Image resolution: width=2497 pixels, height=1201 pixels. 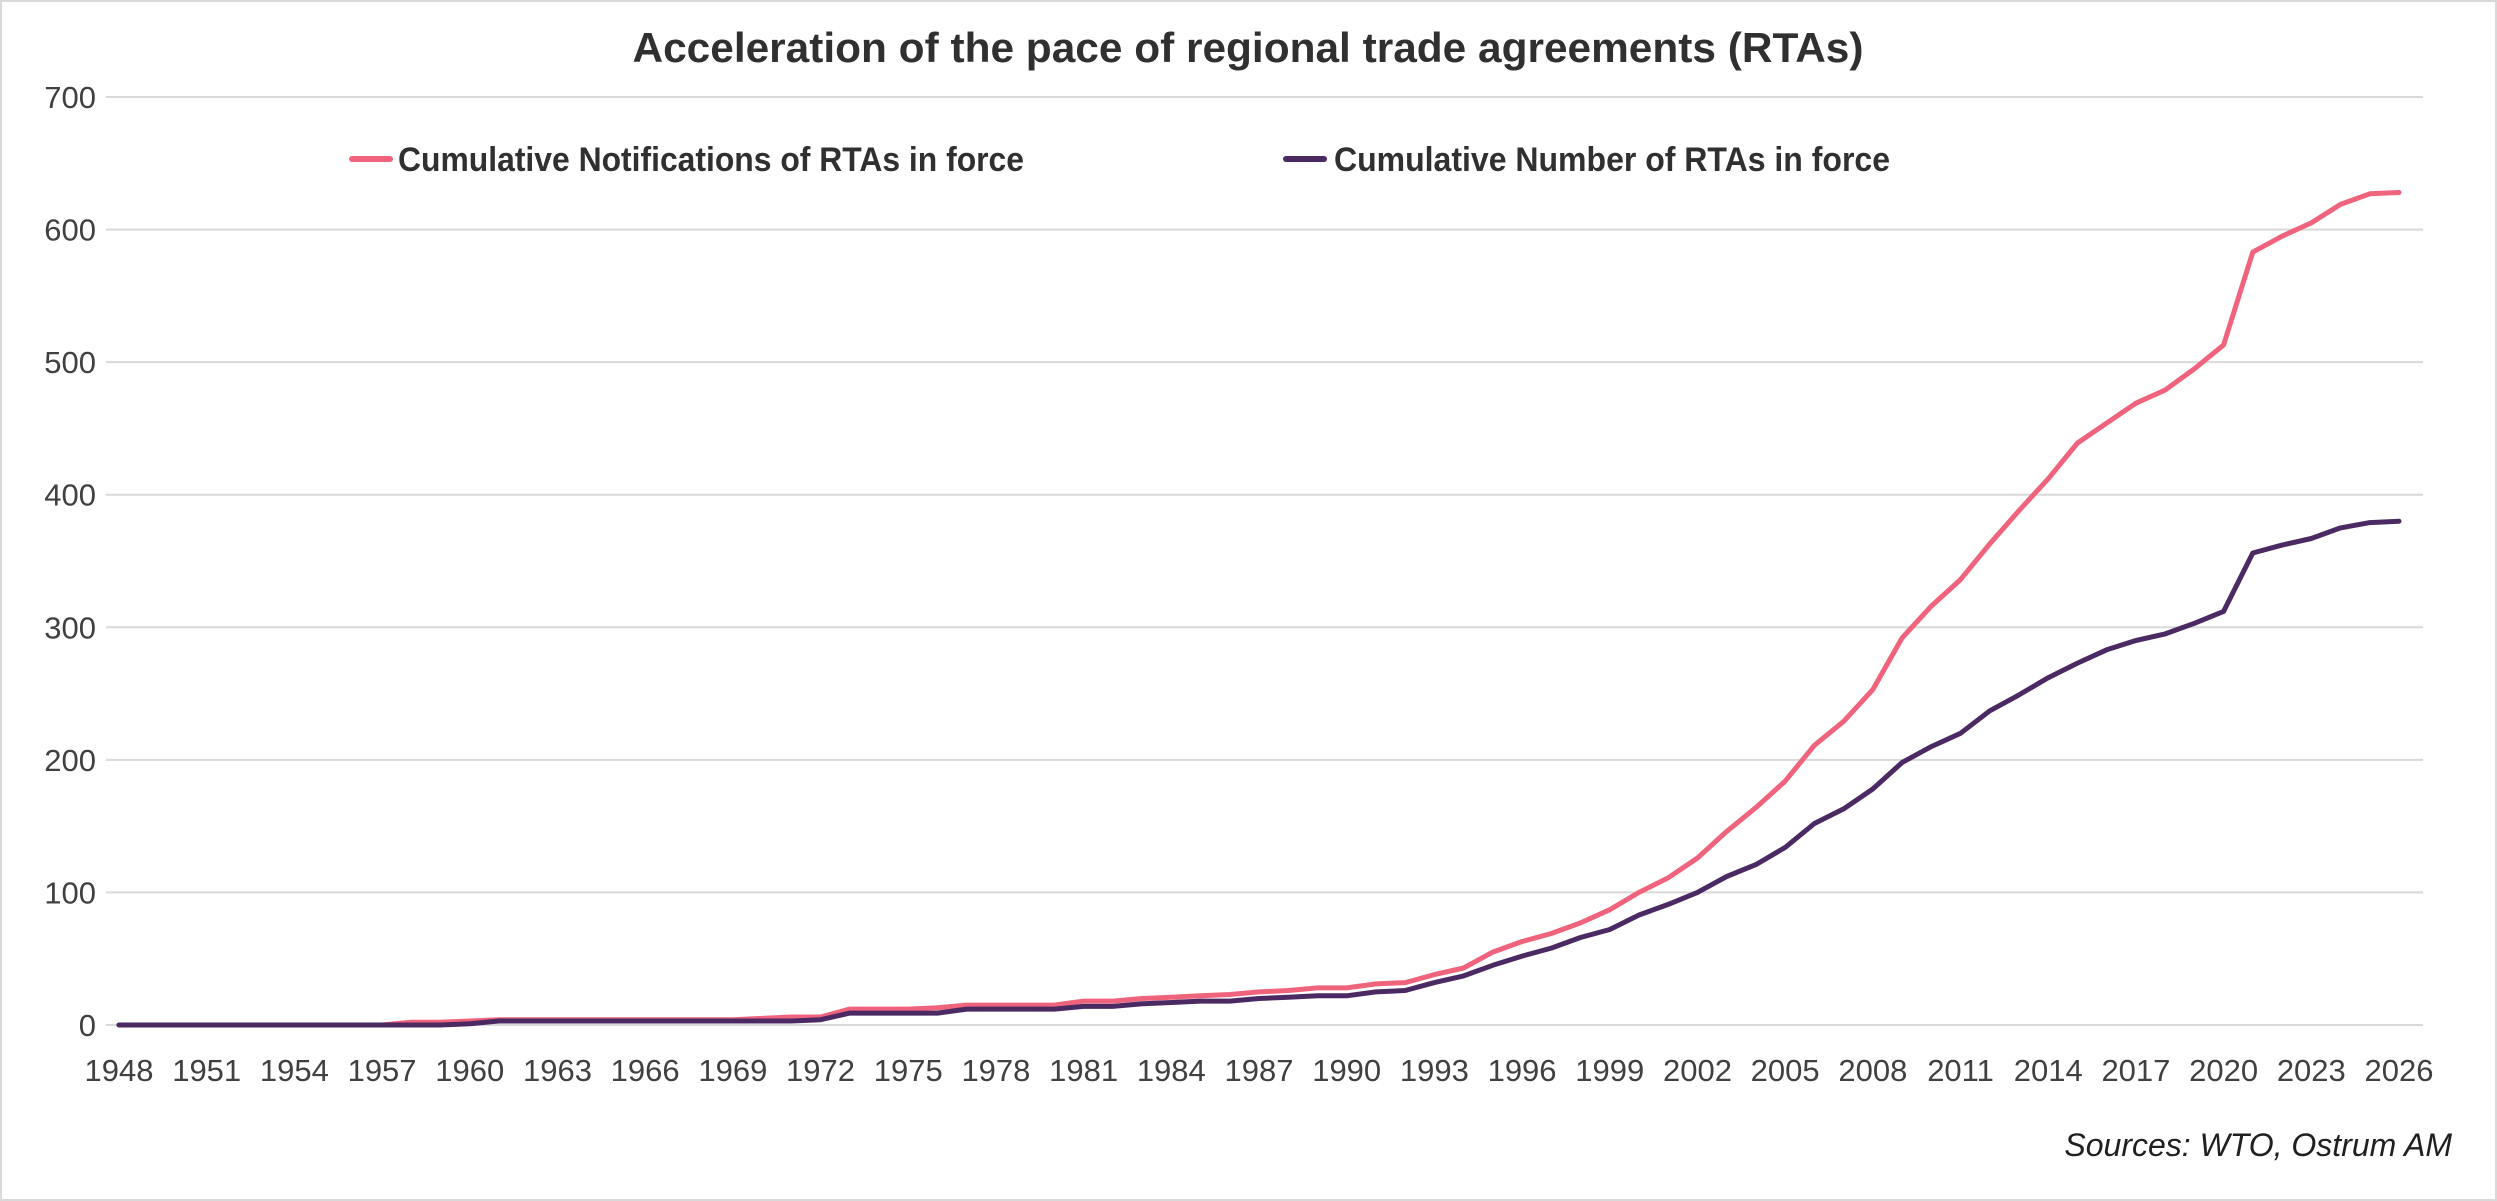 I want to click on x-tick-label: 2026, so click(x=2399, y=1070).